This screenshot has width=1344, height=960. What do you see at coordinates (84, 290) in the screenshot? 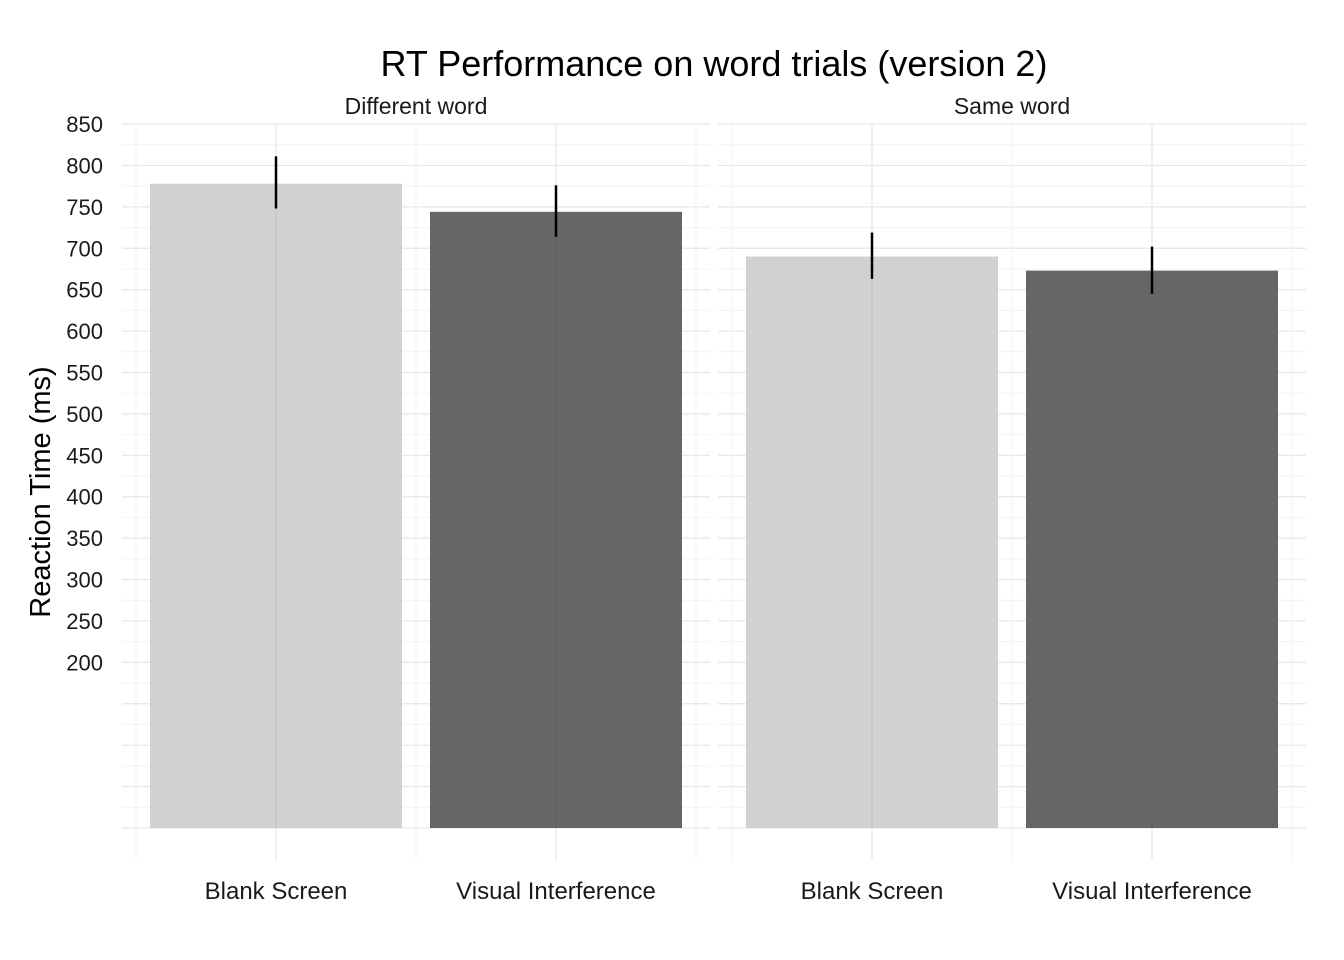
I see `y-tick-label: 650` at bounding box center [84, 290].